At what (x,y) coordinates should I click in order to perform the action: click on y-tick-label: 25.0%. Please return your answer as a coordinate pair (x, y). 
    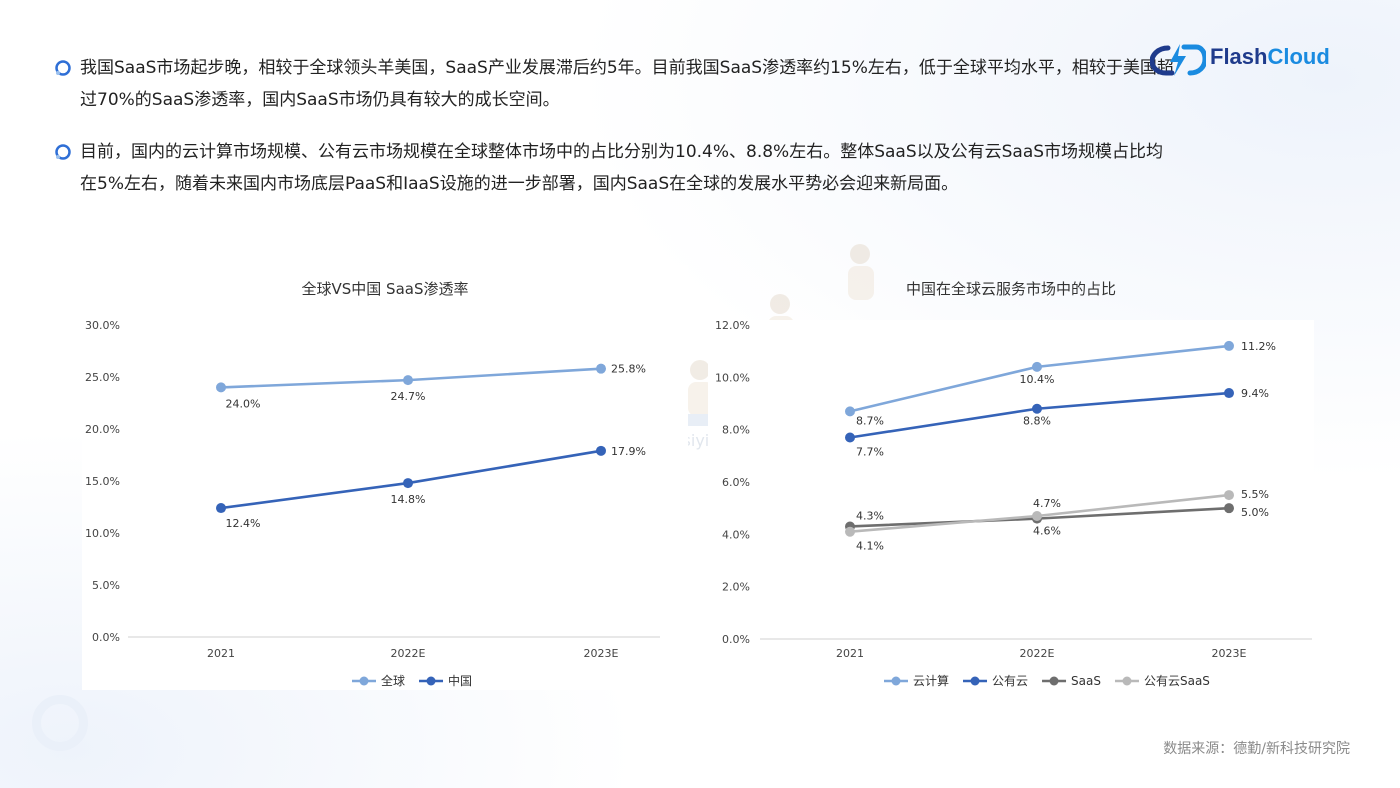
    Looking at the image, I should click on (102, 377).